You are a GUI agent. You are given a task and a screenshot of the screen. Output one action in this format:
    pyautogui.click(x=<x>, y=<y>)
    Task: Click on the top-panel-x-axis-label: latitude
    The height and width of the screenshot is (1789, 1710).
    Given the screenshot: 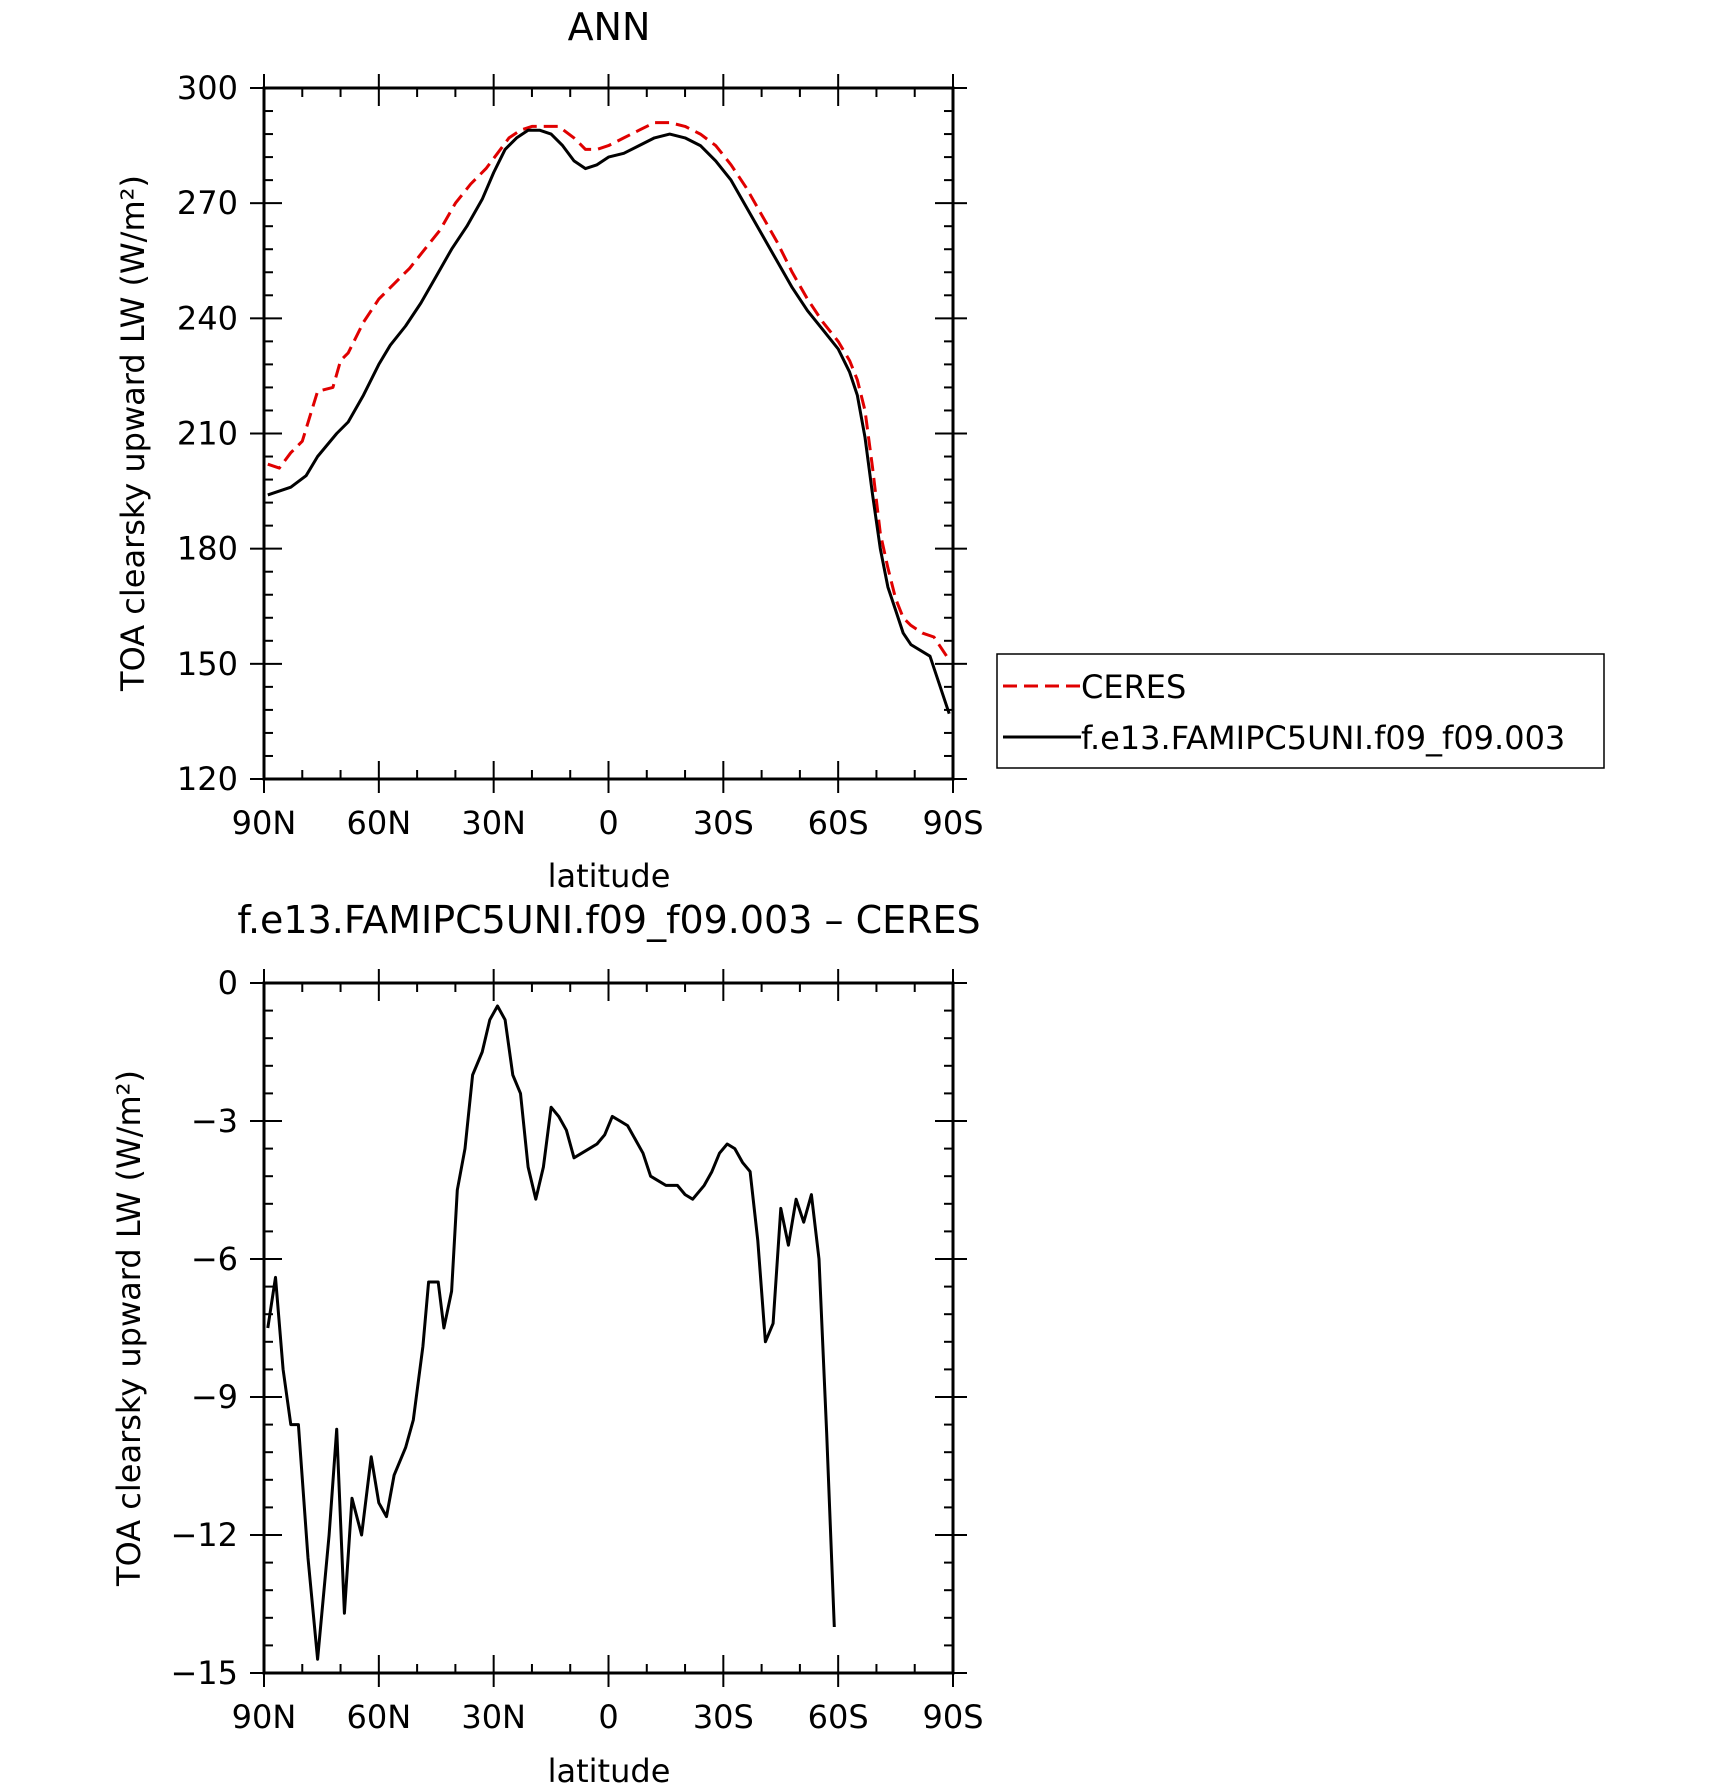 What is the action you would take?
    pyautogui.click(x=609, y=876)
    